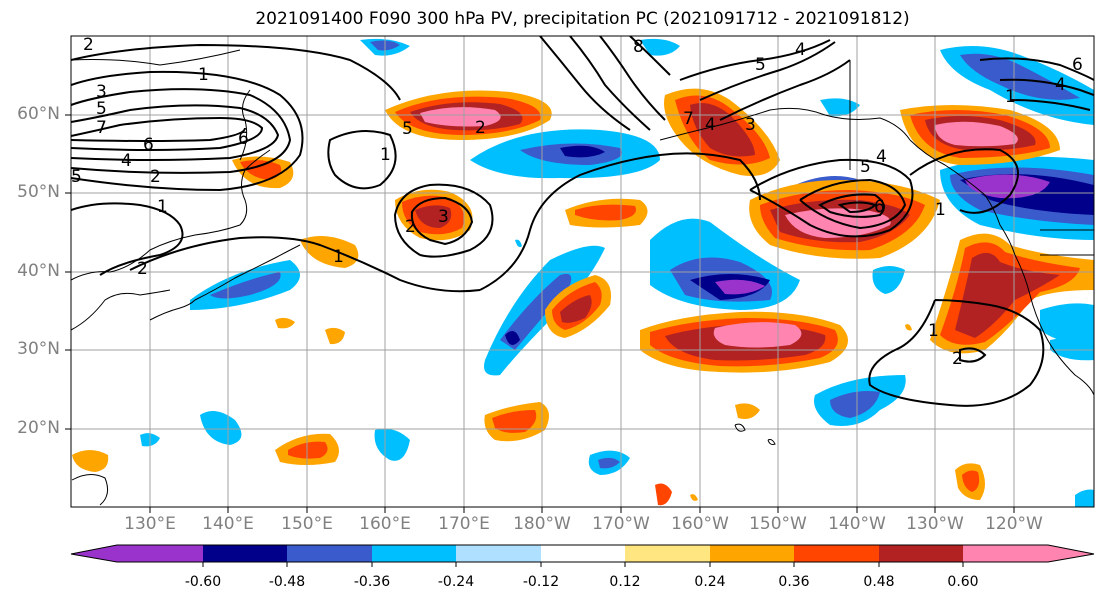  What do you see at coordinates (456, 582) in the screenshot?
I see `colorbar-tick-label: -0.24` at bounding box center [456, 582].